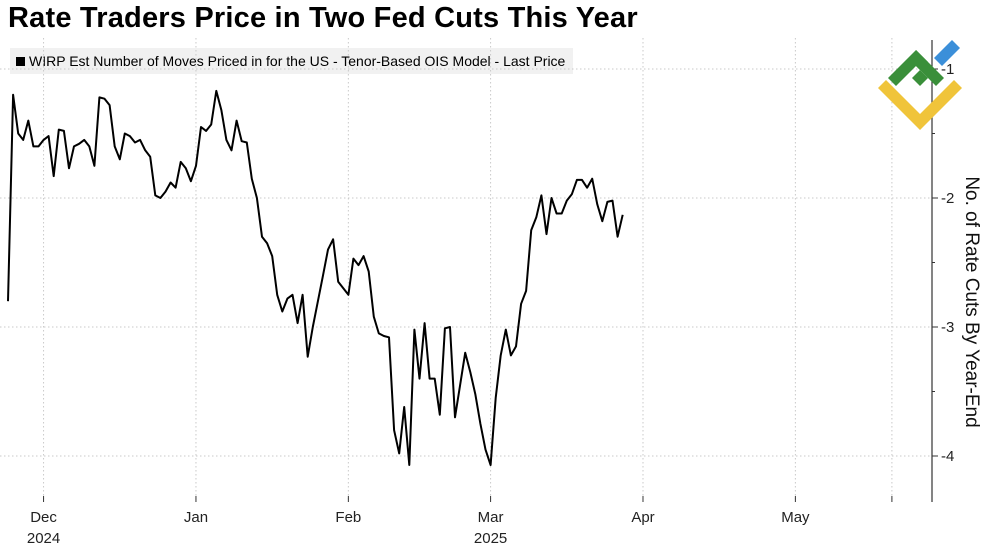 The width and height of the screenshot is (1000, 545). Describe the element at coordinates (947, 53) in the screenshot. I see `logo-blue-mark` at that location.